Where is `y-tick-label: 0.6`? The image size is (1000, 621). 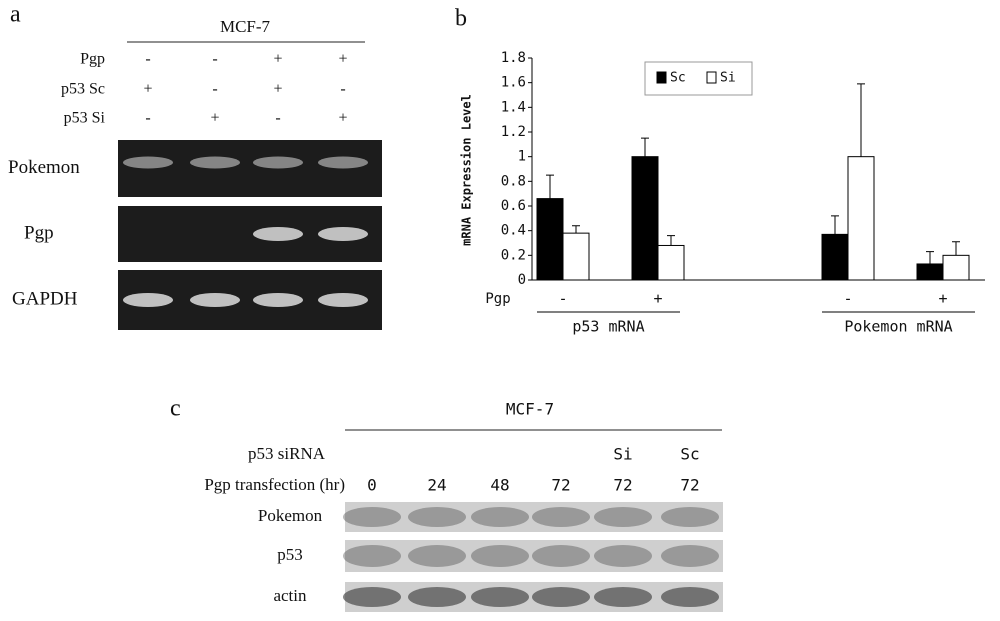
y-tick-label: 0.6 is located at coordinates (513, 206).